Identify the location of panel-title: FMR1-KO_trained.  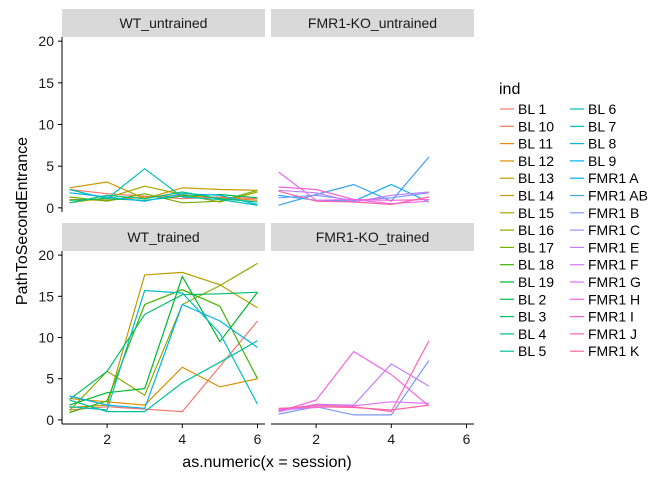
(373, 237).